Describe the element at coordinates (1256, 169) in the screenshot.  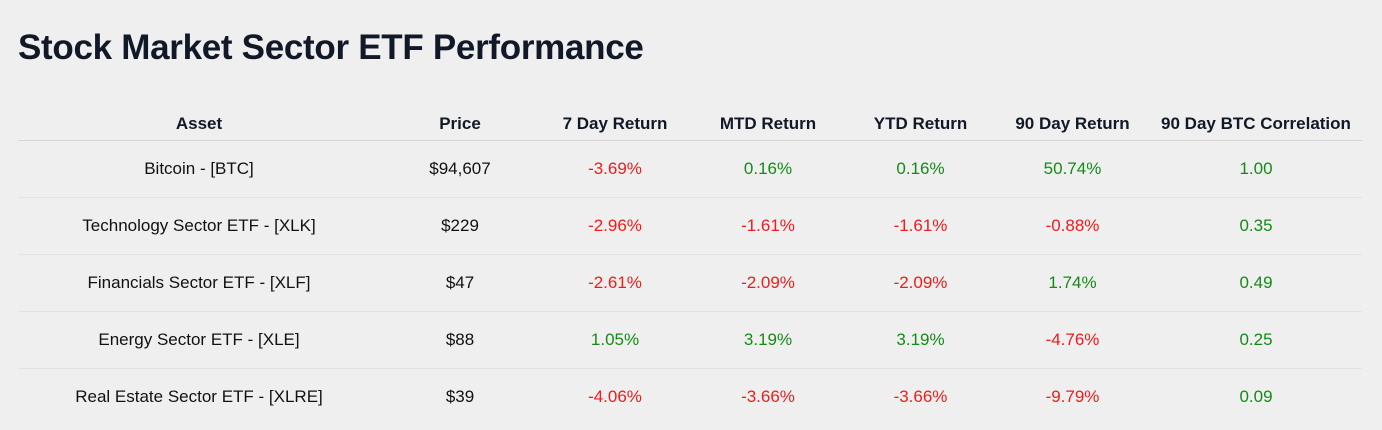
I see `cell-btc-correlation: 1.00` at that location.